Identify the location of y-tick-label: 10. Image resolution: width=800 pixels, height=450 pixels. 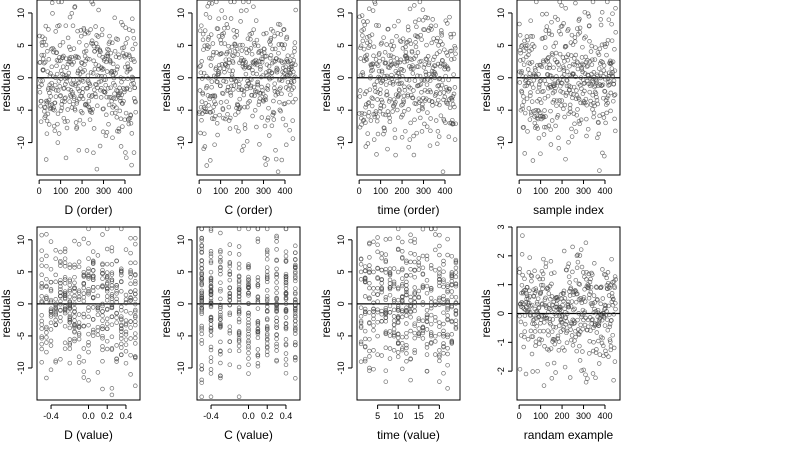
(501, 13).